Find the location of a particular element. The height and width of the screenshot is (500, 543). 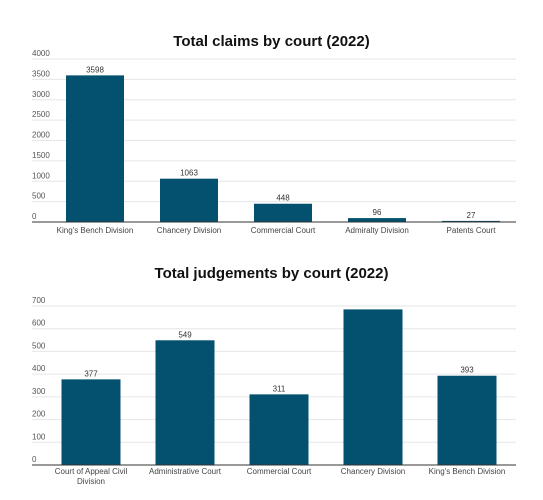

y-tick-label: 300 is located at coordinates (39, 391).